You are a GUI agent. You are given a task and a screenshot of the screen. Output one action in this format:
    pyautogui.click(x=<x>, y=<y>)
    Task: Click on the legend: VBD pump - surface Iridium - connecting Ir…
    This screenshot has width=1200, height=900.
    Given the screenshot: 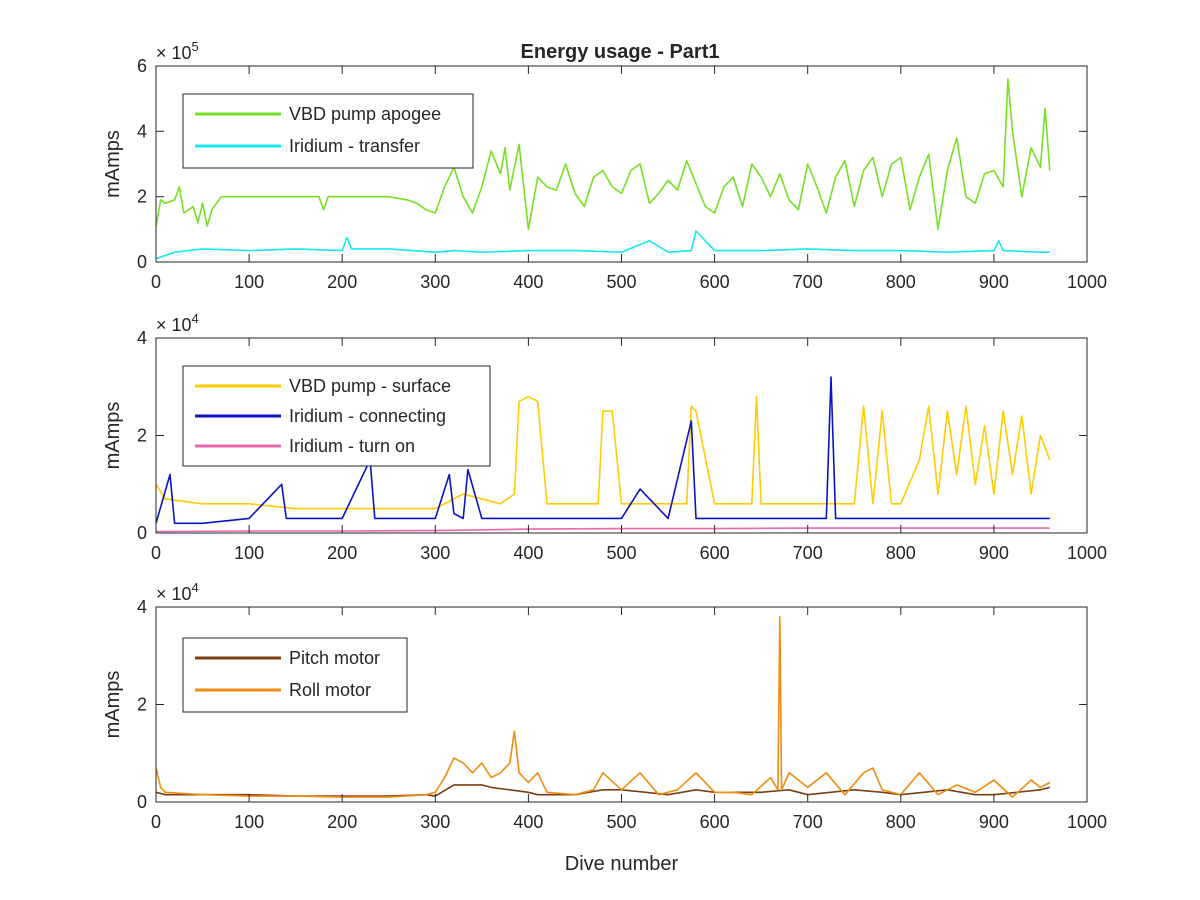 What is the action you would take?
    pyautogui.click(x=336, y=416)
    